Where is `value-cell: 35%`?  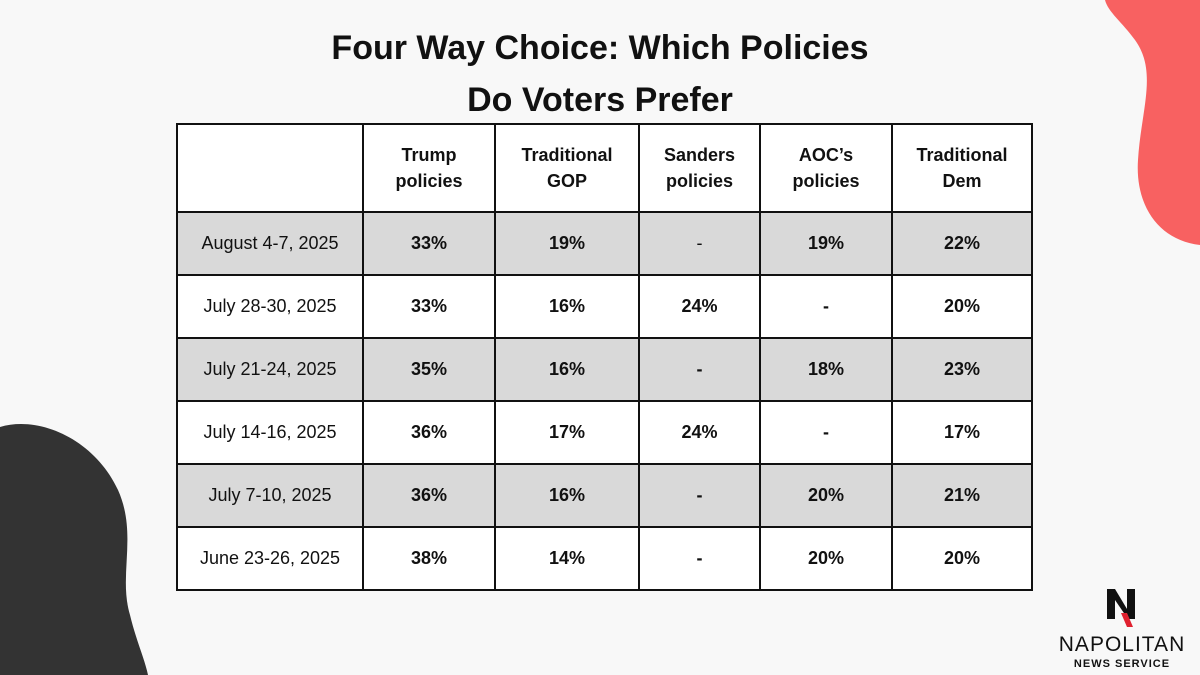
value-cell: 35% is located at coordinates (429, 369).